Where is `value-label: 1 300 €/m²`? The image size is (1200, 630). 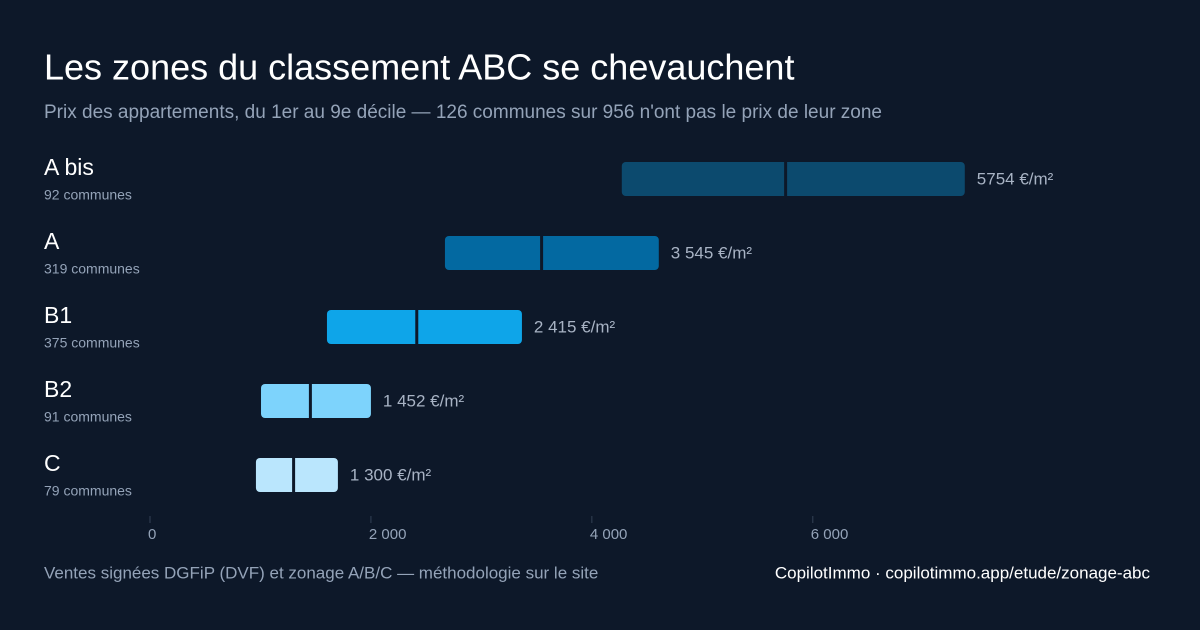
value-label: 1 300 €/m² is located at coordinates (391, 474).